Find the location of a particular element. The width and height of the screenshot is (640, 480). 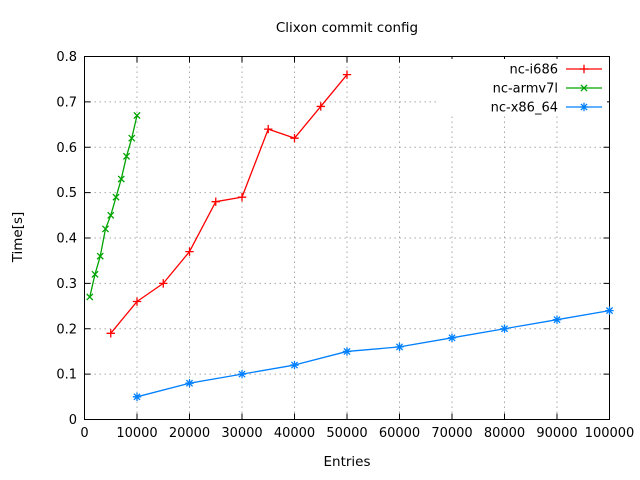

x-tick-label: 30000 is located at coordinates (241, 433).